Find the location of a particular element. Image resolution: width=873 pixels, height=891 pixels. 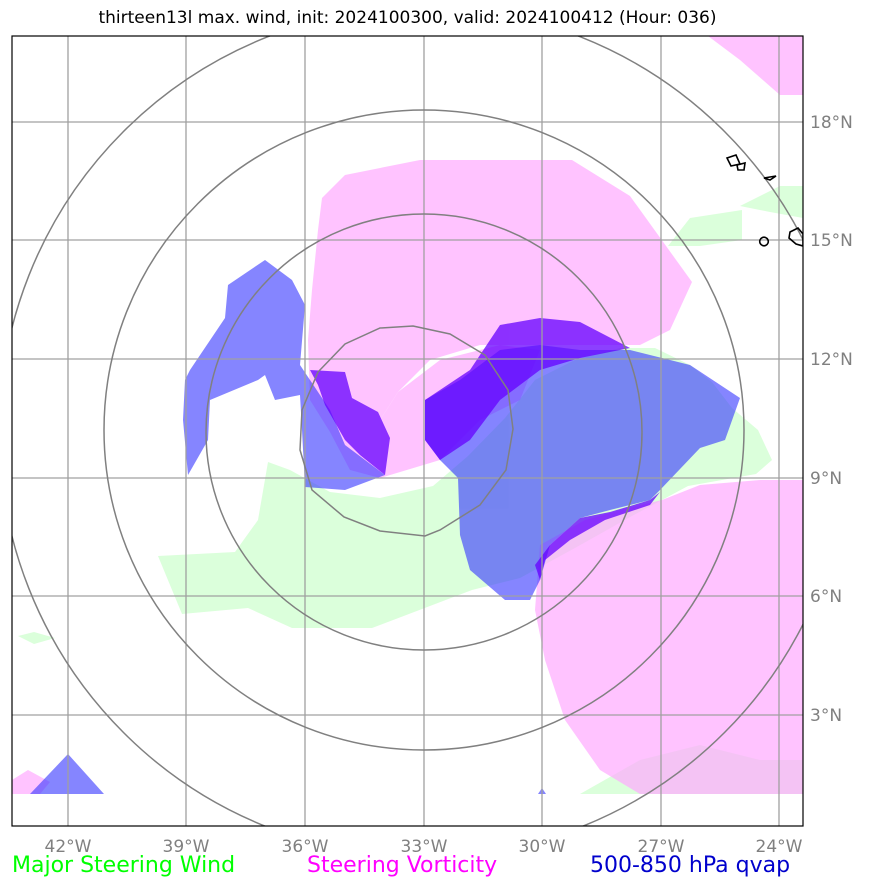

lon-tick-label: 42°W is located at coordinates (68, 847).